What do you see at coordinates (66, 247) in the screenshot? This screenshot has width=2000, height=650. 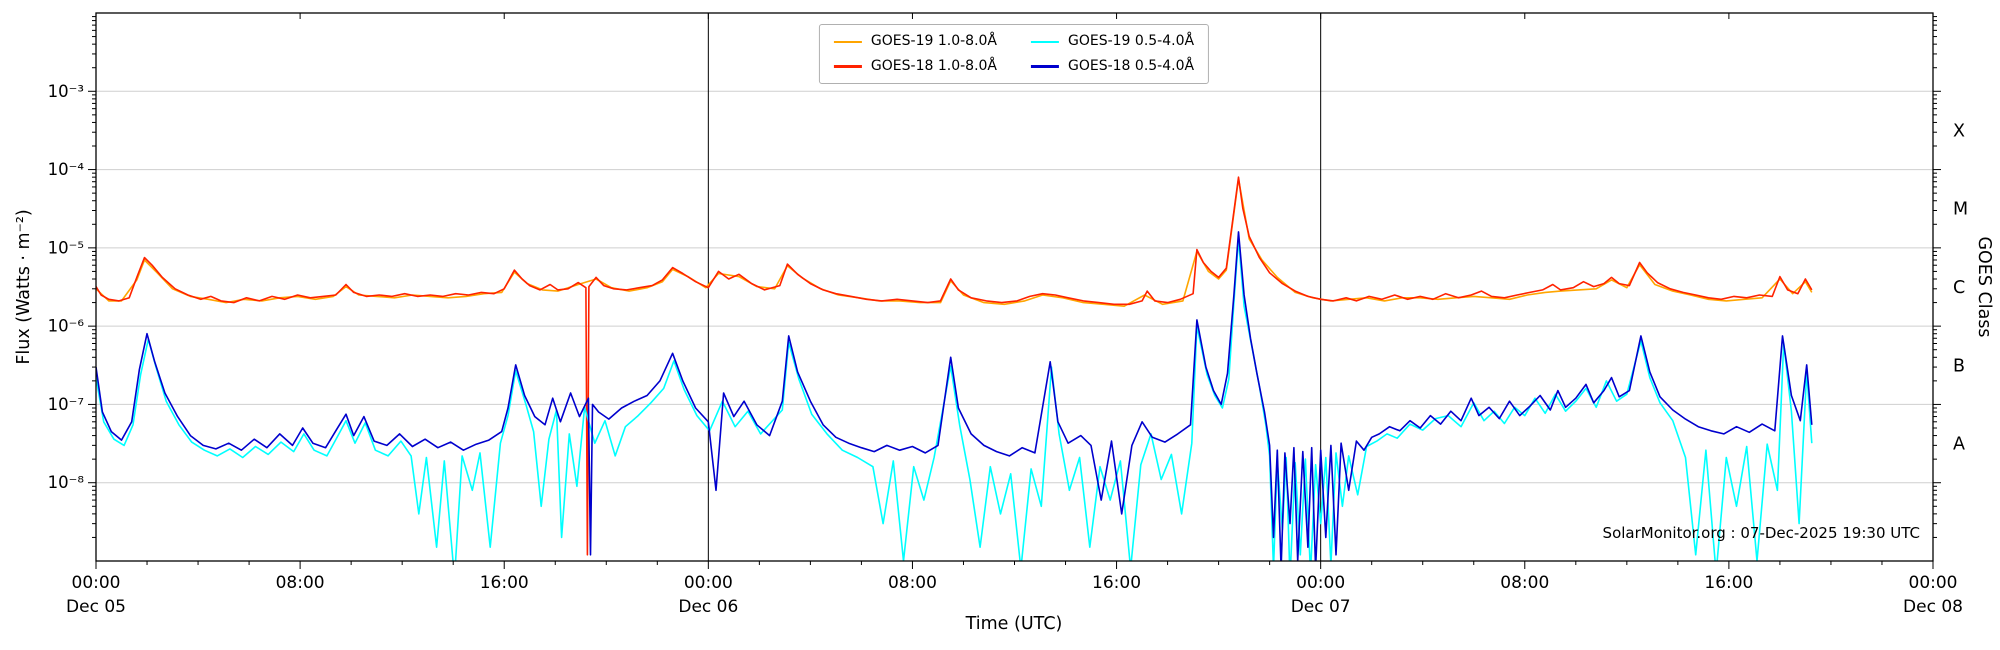 I see `svg-text: 10⁻⁵` at bounding box center [66, 247].